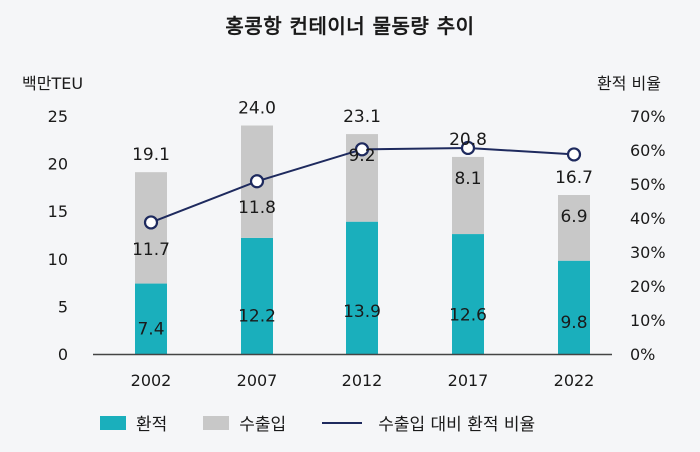 The height and width of the screenshot is (452, 700). Describe the element at coordinates (58, 116) in the screenshot. I see `y-tick-label-25: 25` at that location.